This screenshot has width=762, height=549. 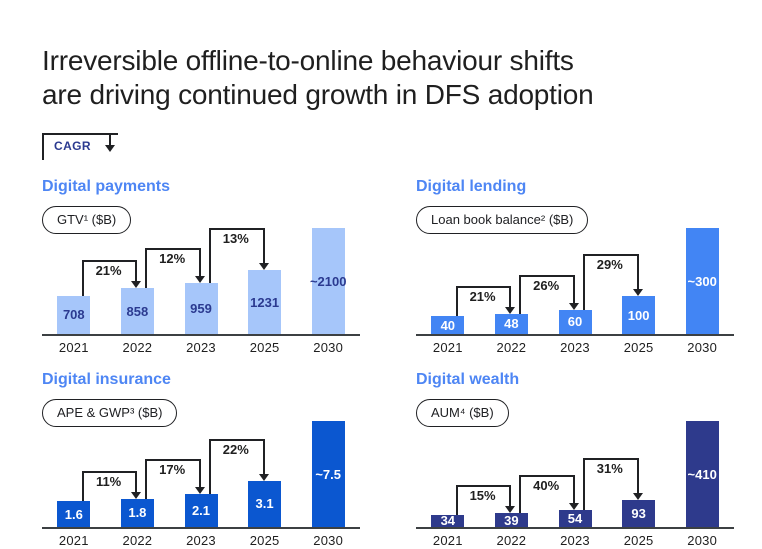 What do you see at coordinates (575, 518) in the screenshot?
I see `bar-value-label: 54` at bounding box center [575, 518].